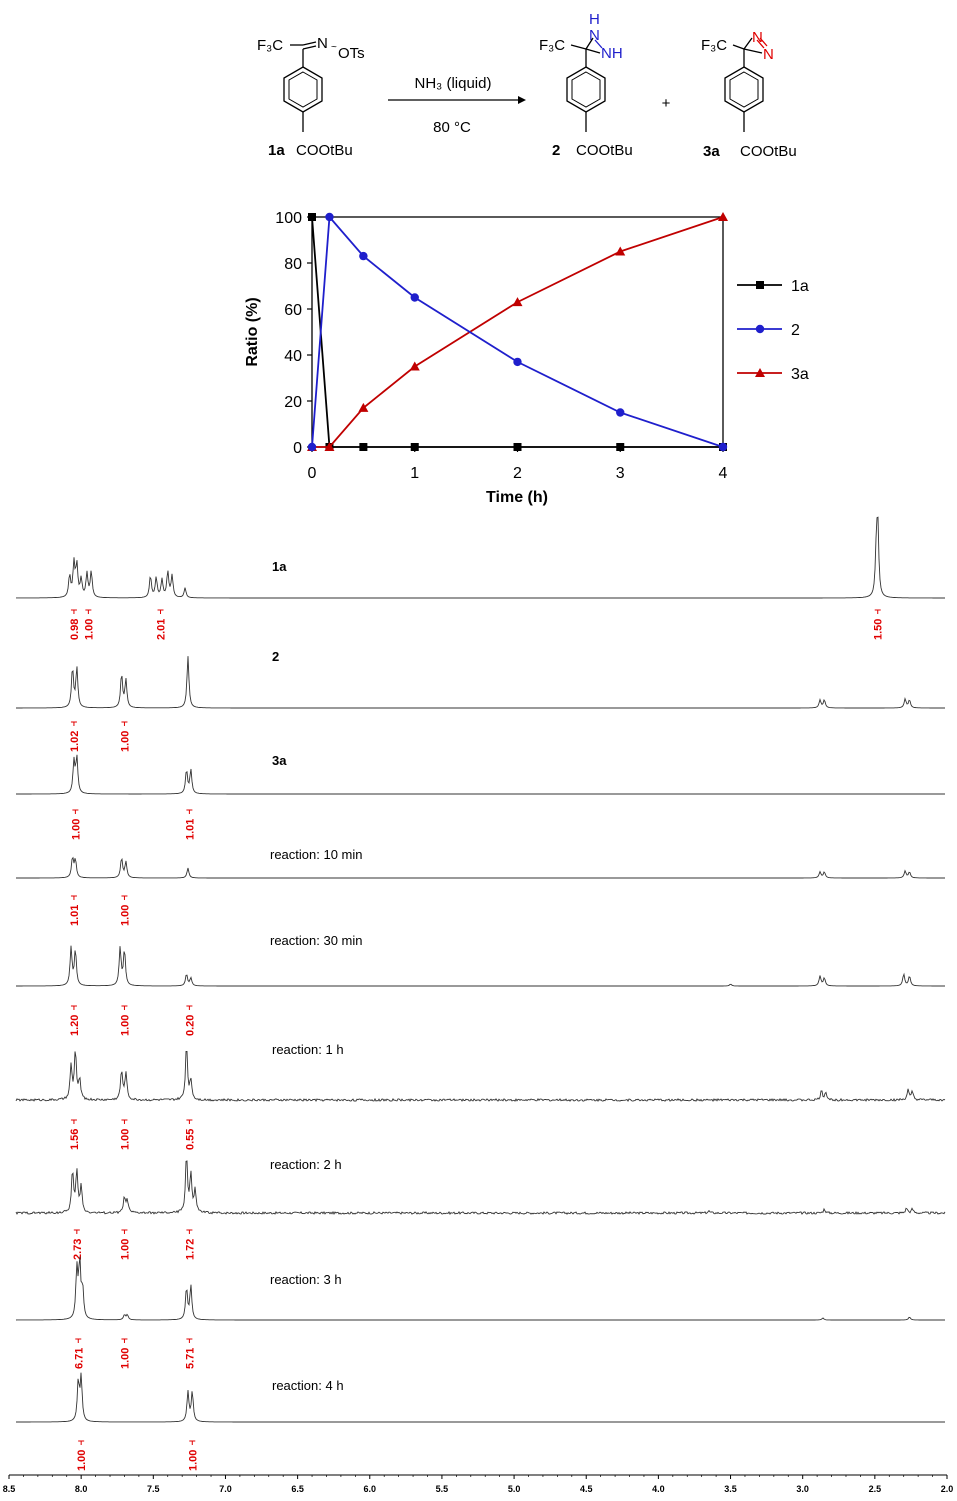 The width and height of the screenshot is (957, 1501). Describe the element at coordinates (586, 1489) in the screenshot. I see `ppm-tick-label: 4.5` at that location.